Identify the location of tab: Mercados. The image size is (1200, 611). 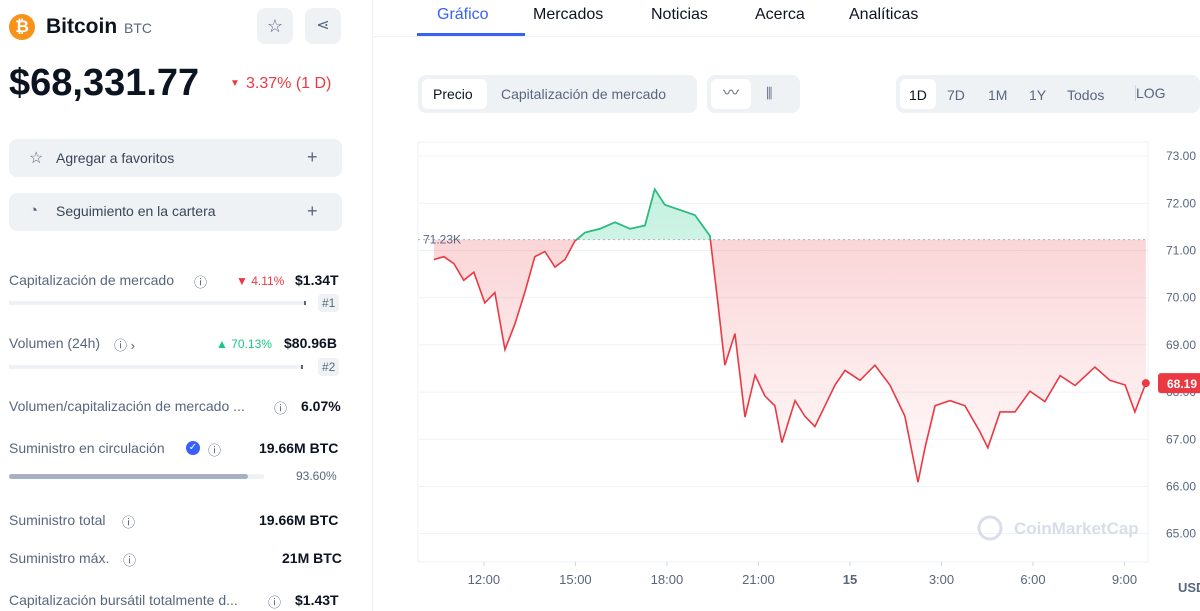
(568, 14).